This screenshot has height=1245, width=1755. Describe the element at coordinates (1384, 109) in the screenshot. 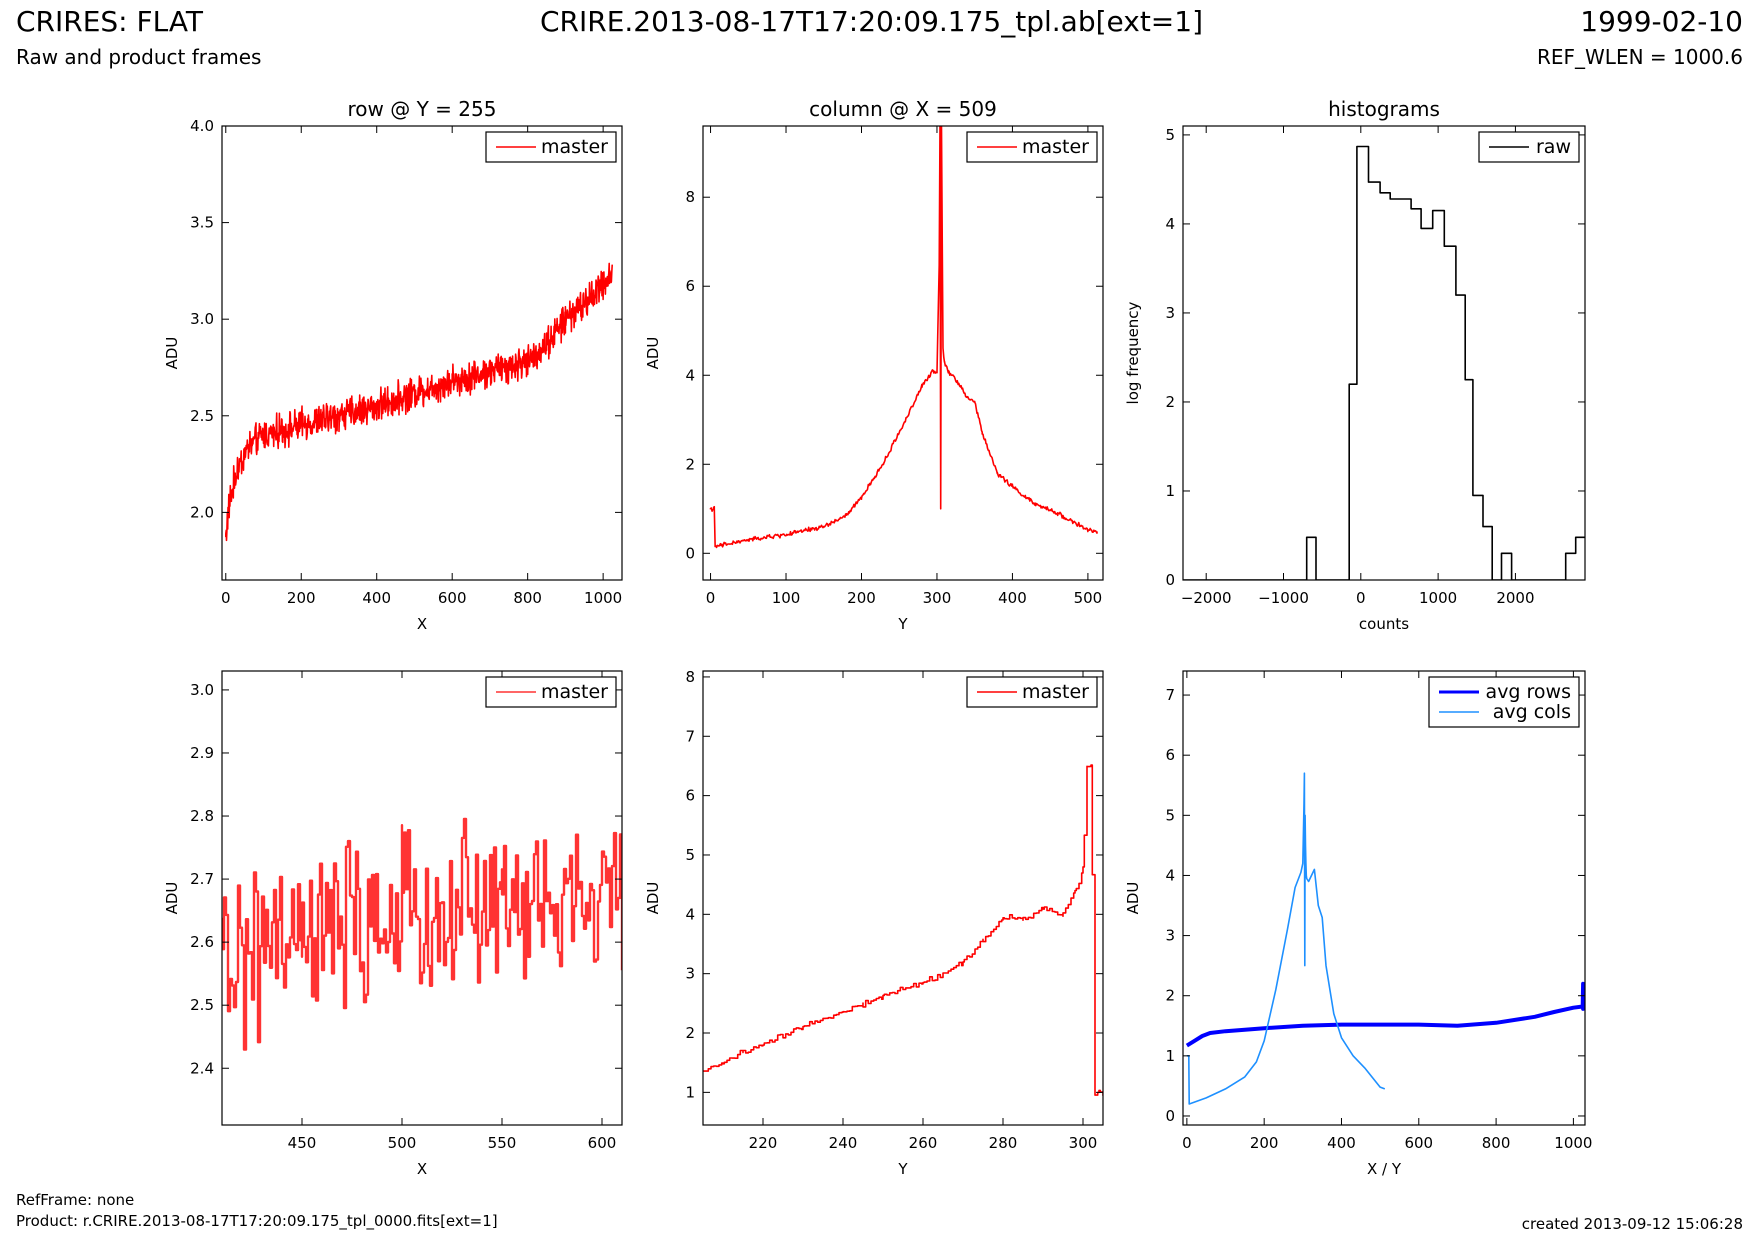

I see `hist-title: histograms` at that location.